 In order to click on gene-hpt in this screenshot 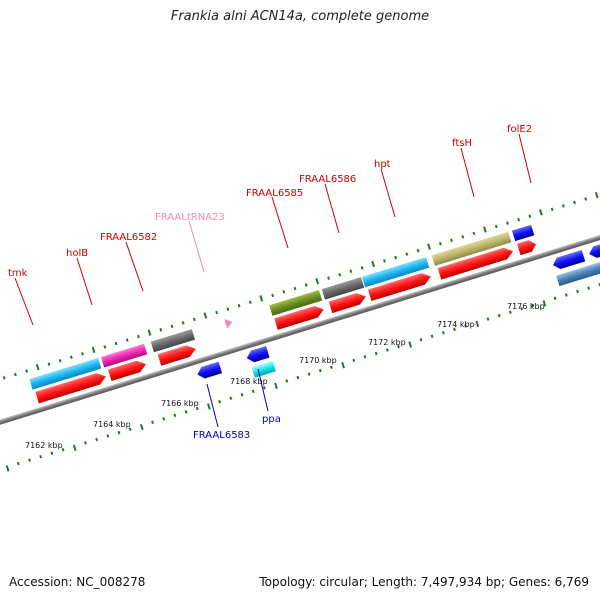, I will do `click(395, 272)`.